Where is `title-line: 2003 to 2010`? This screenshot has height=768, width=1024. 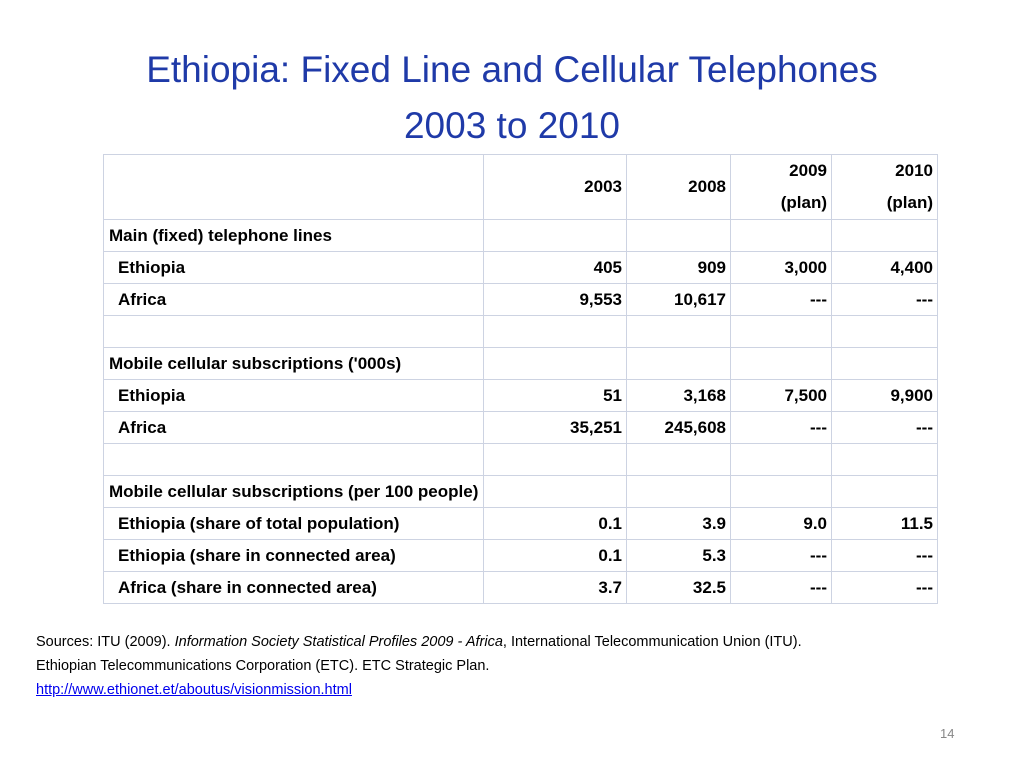
title-line: 2003 to 2010 is located at coordinates (512, 125).